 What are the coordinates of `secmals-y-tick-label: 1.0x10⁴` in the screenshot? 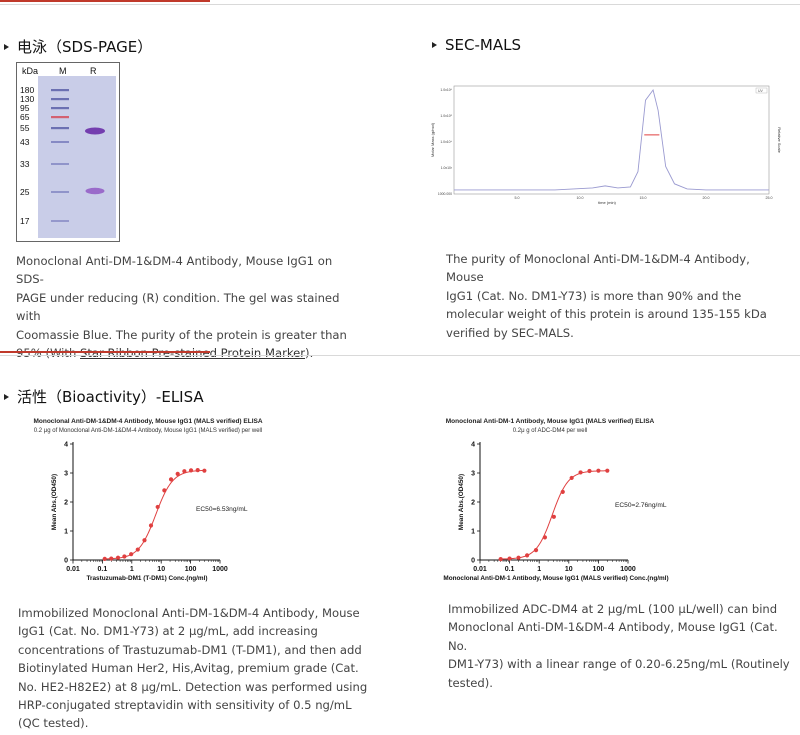 It's located at (446, 142).